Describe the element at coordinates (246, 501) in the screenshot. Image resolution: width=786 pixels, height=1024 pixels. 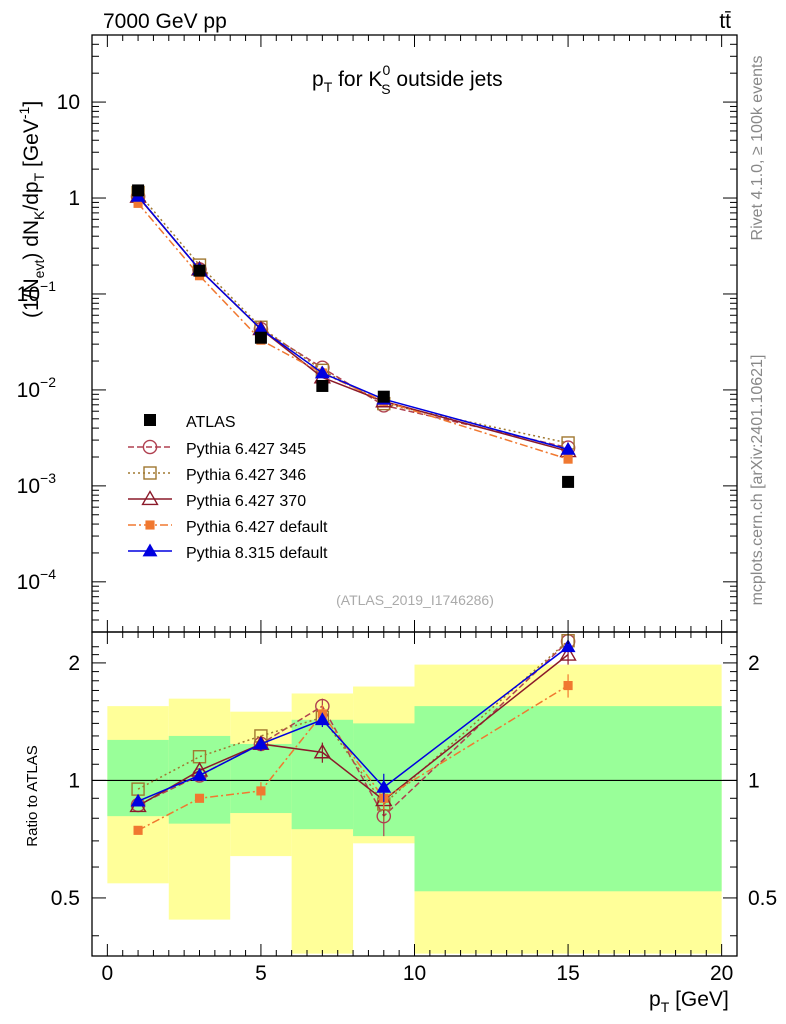
I see `legend-label-370: Pythia 6.427 370` at that location.